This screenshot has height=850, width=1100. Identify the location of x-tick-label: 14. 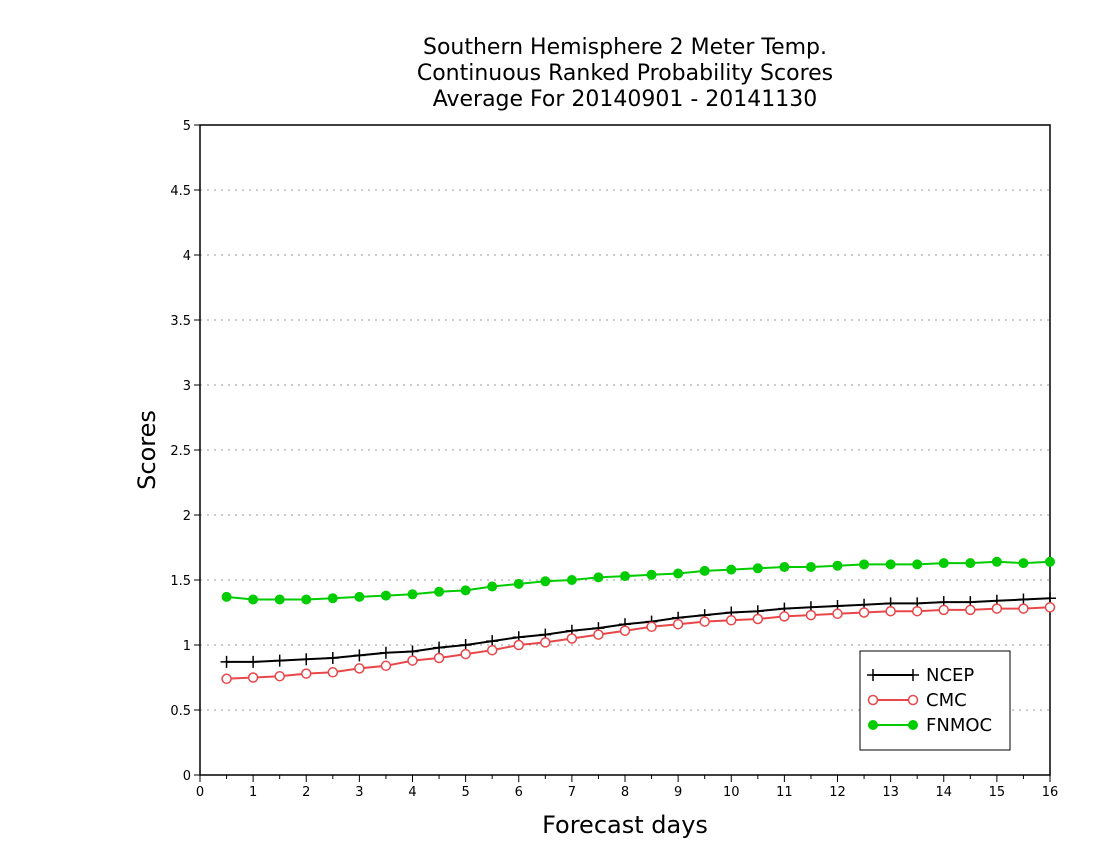
(943, 792).